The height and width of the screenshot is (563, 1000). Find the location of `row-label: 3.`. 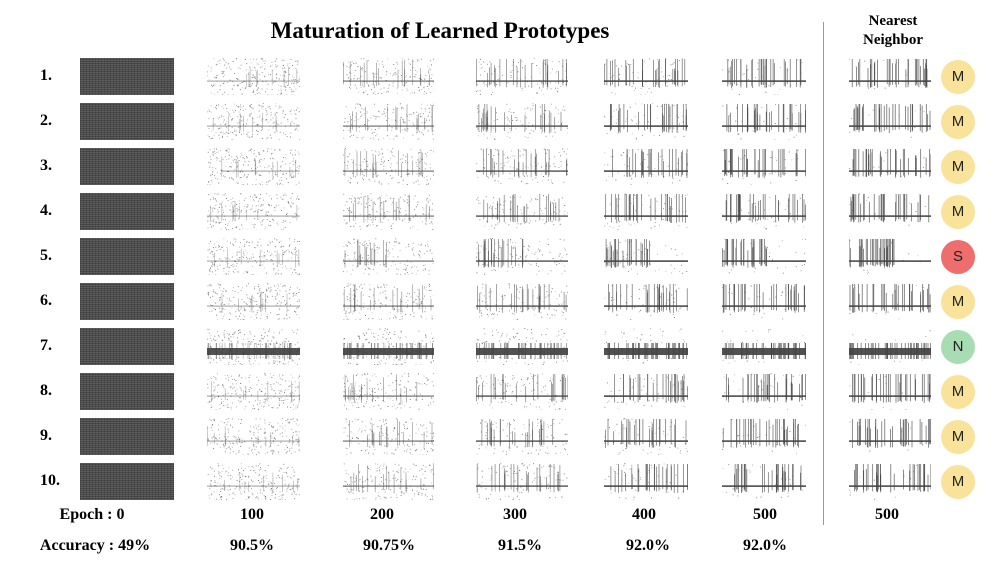

row-label: 3. is located at coordinates (55, 166).